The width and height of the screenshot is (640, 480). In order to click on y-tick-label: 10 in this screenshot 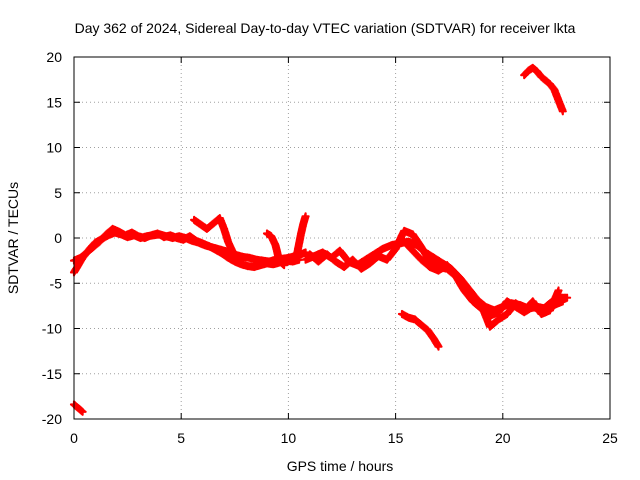, I will do `click(54, 148)`.